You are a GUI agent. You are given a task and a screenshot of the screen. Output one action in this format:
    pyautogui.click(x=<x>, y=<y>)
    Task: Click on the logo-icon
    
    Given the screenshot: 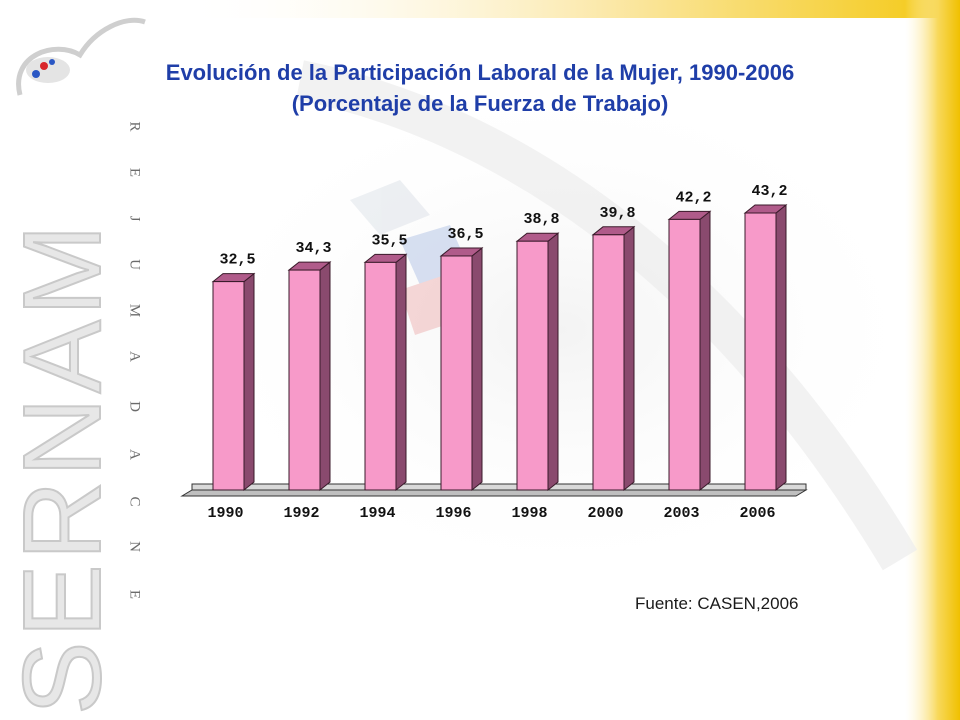 What is the action you would take?
    pyautogui.click(x=81, y=56)
    